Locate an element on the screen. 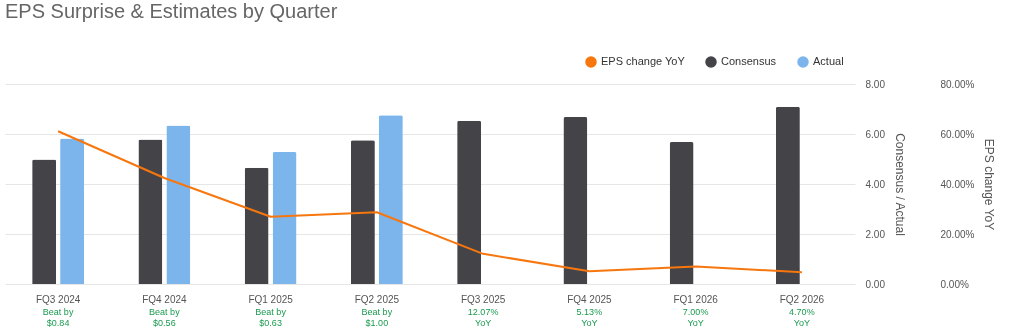 The height and width of the screenshot is (336, 1024). x-tick-label: FQ3 2025 is located at coordinates (483, 299).